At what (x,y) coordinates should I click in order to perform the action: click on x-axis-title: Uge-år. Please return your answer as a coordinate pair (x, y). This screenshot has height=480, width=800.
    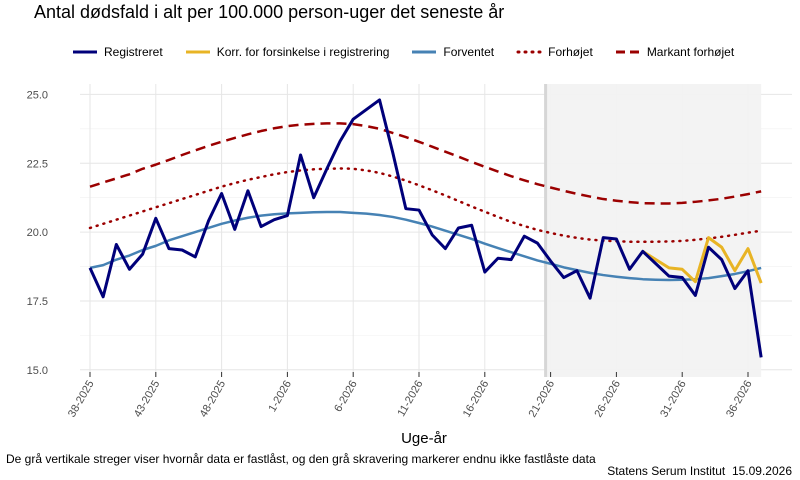
    Looking at the image, I should click on (424, 438).